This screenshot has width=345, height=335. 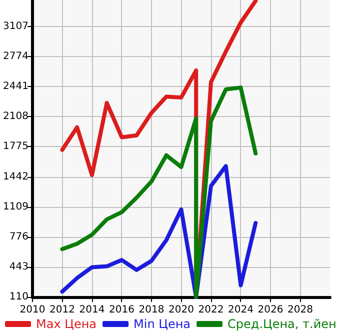 What do you see at coordinates (62, 310) in the screenshot?
I see `x-tick-label: 2012` at bounding box center [62, 310].